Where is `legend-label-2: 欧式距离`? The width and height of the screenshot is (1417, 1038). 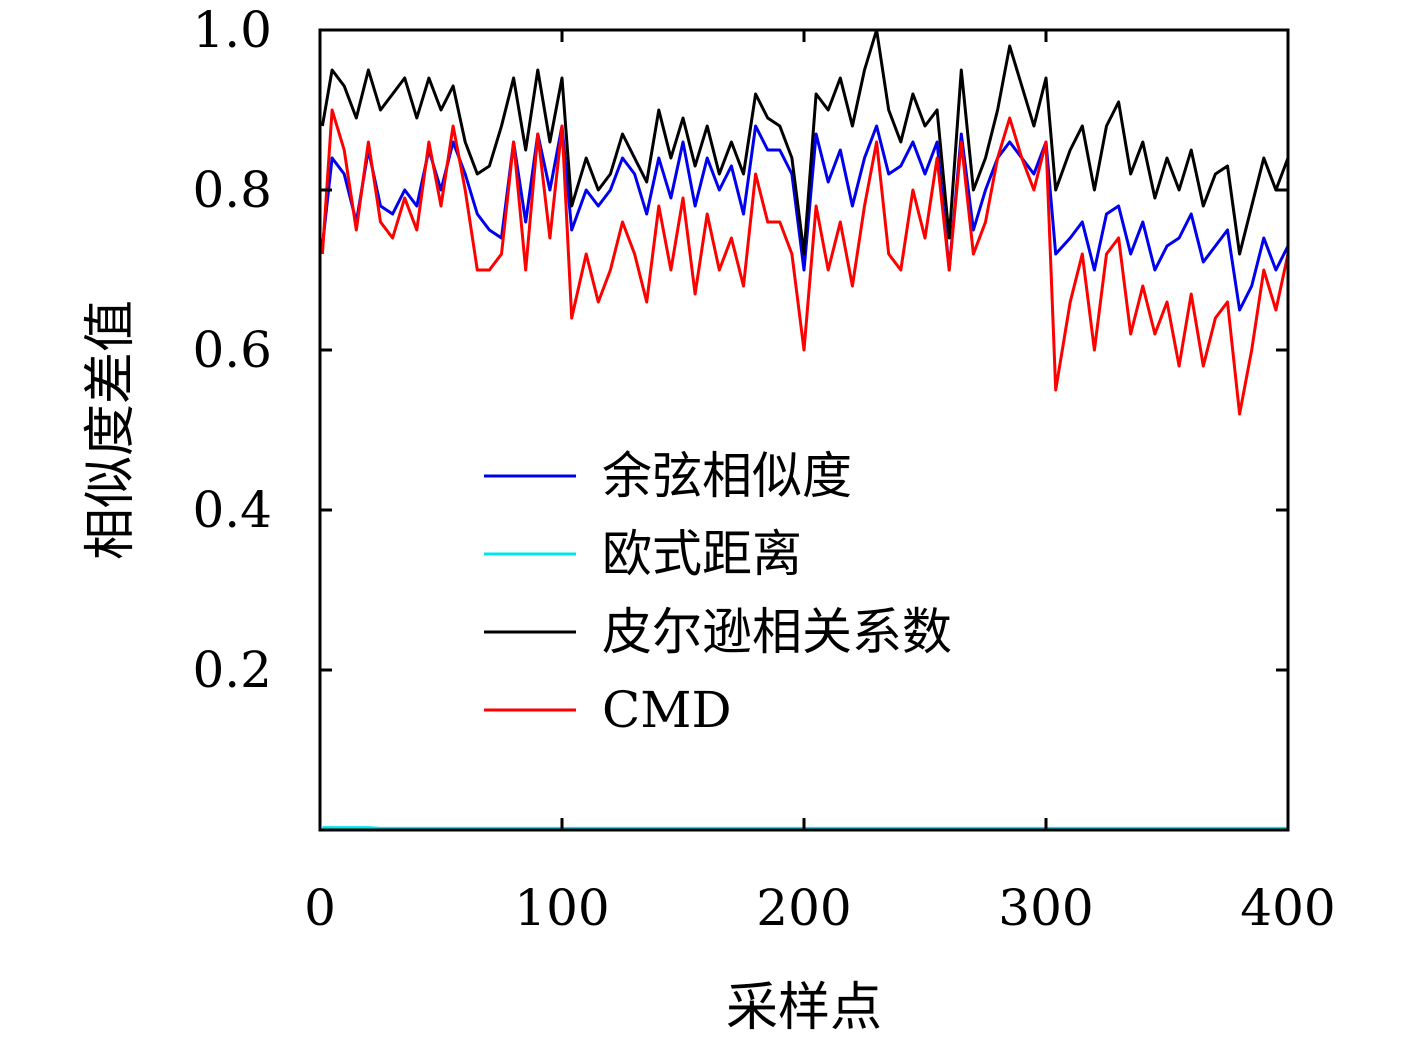
legend-label-2: 欧式距离 is located at coordinates (702, 554).